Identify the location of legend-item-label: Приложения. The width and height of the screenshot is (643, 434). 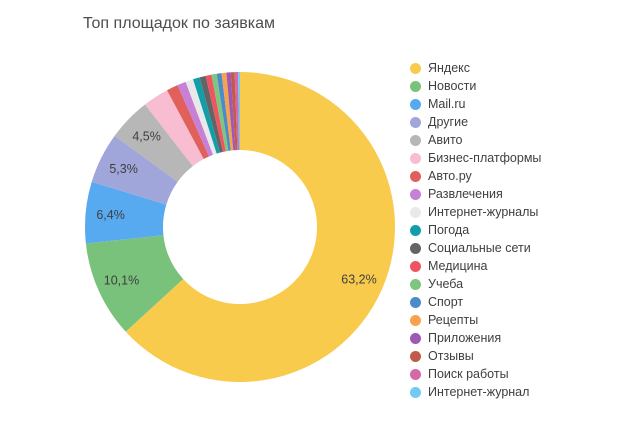
(465, 338).